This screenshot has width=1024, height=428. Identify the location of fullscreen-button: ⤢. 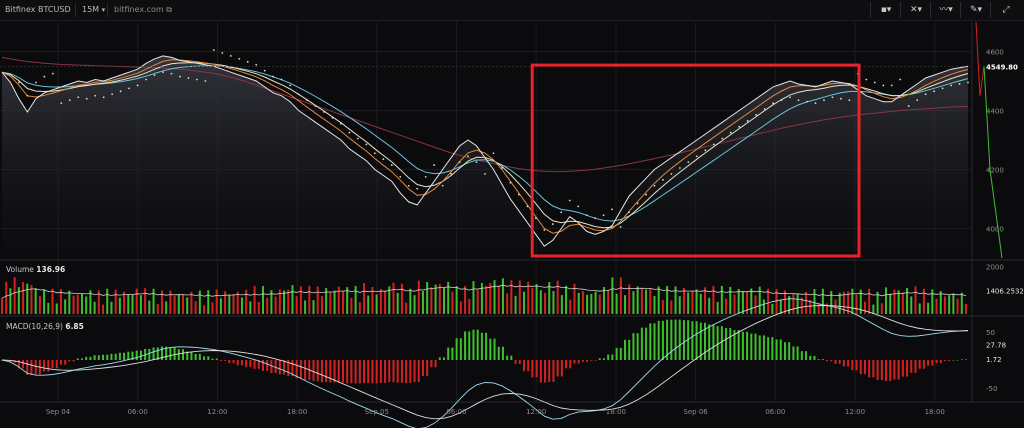
(1005, 10).